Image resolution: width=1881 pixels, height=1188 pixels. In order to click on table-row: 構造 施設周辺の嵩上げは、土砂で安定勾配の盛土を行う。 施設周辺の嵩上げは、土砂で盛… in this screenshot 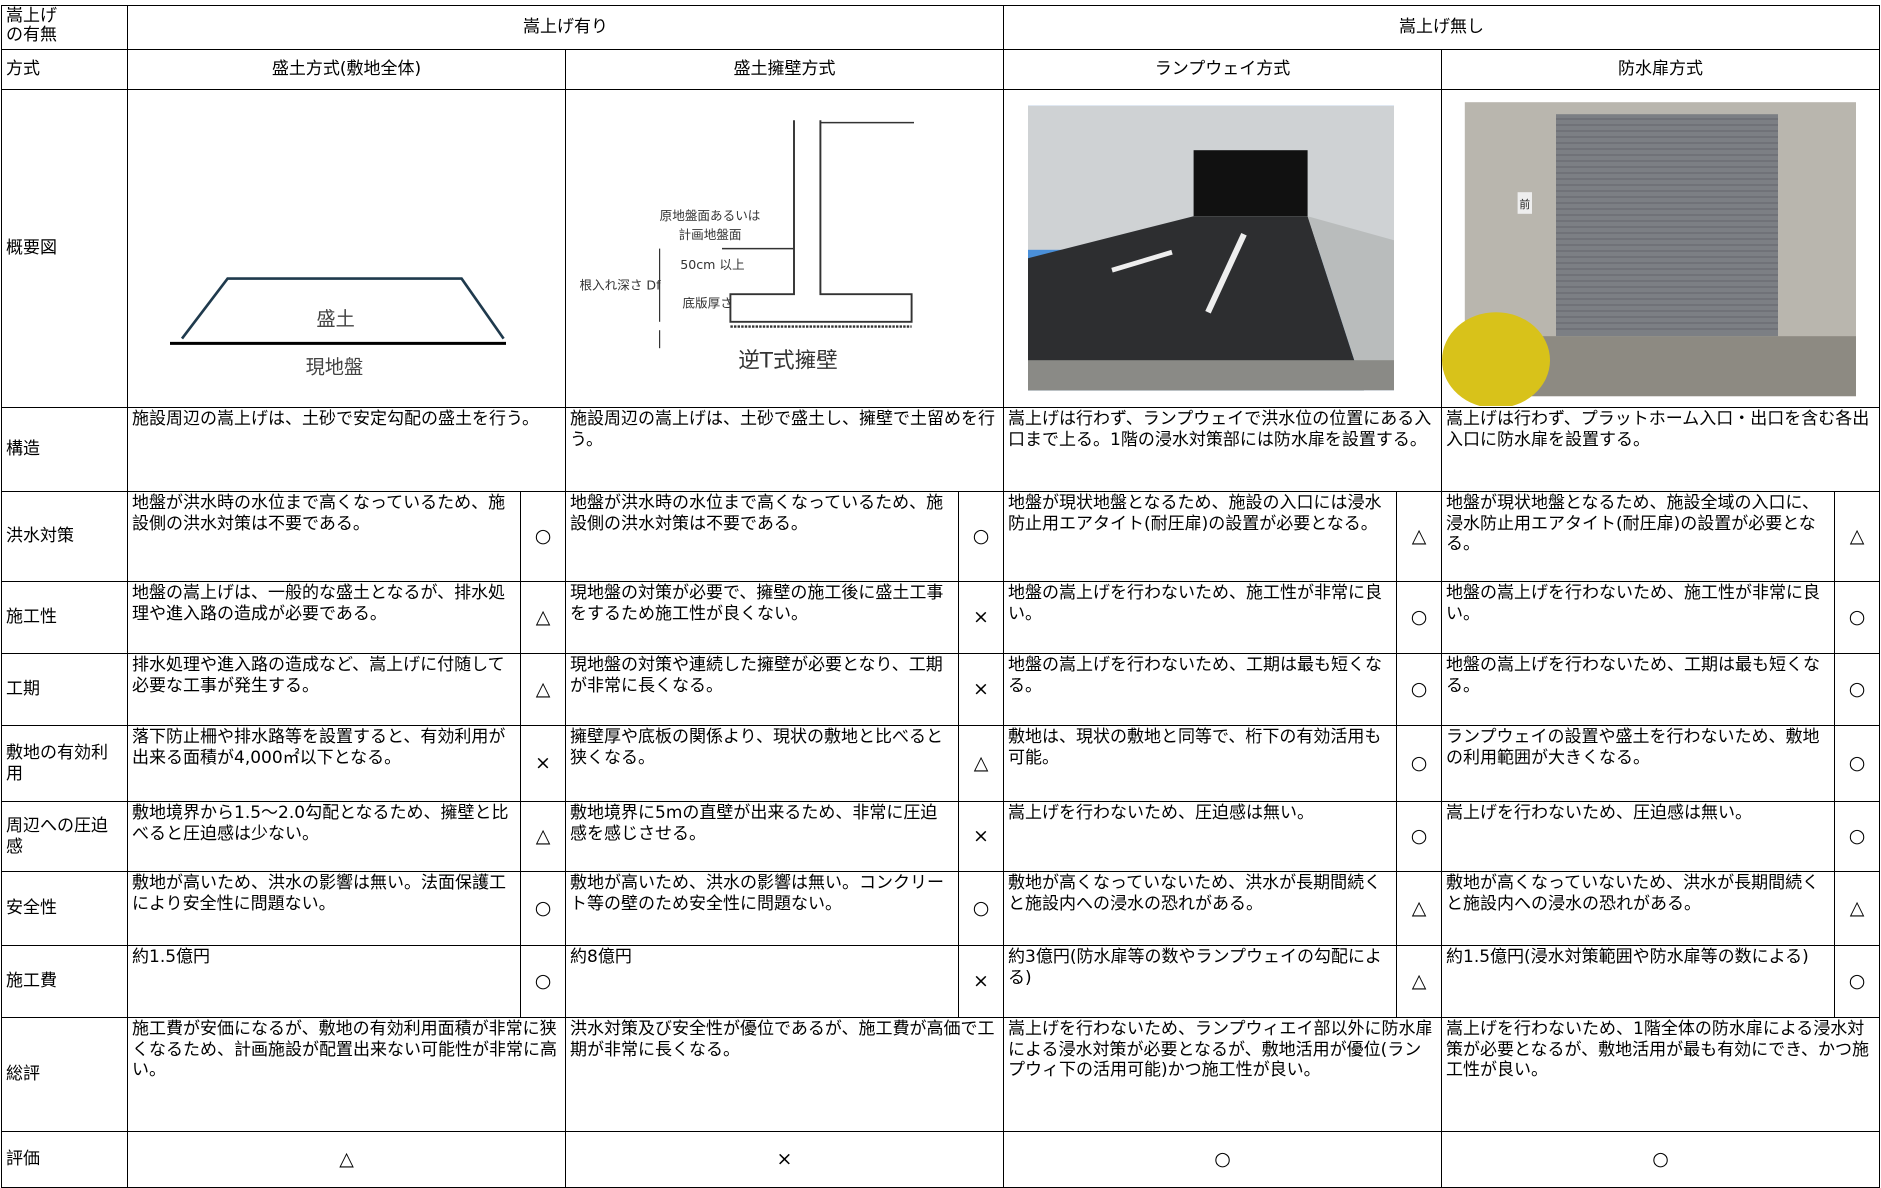, I will do `click(940, 449)`.